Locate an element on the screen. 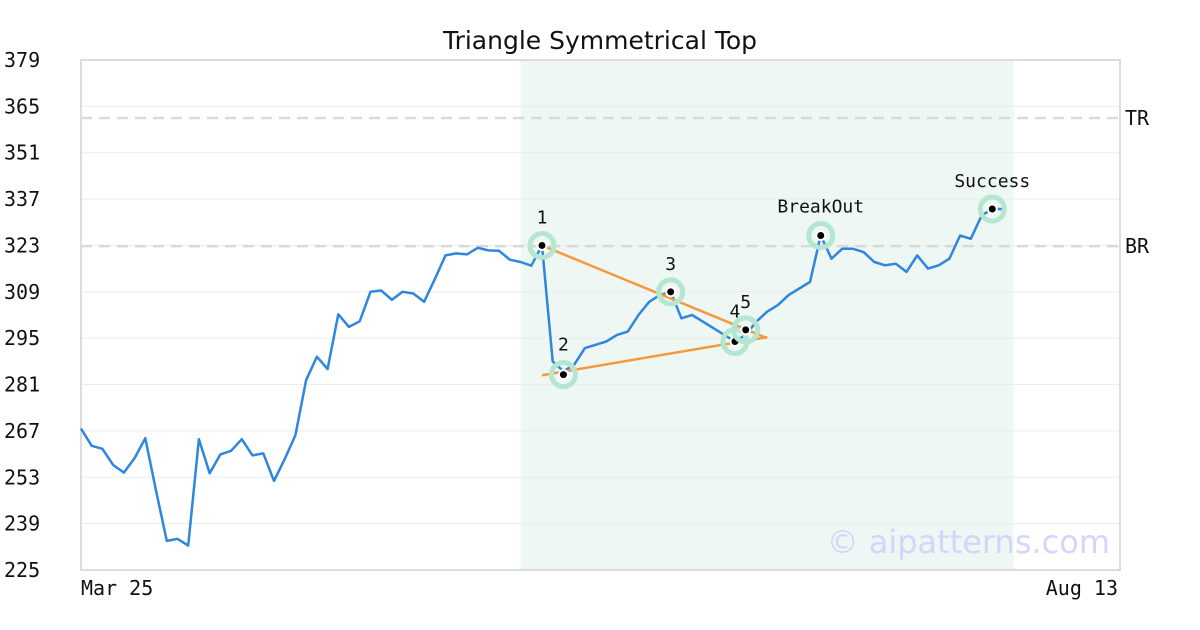  y-tick-label: 323 is located at coordinates (22, 245).